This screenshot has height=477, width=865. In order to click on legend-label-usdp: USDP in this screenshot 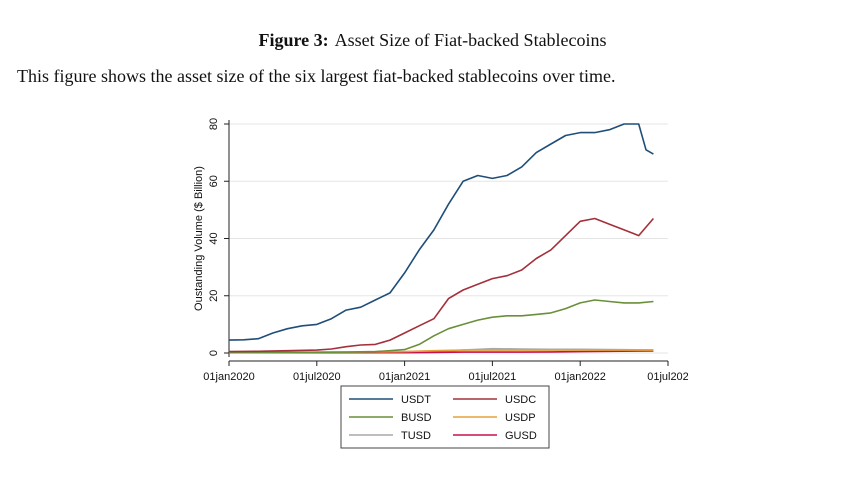, I will do `click(520, 418)`.